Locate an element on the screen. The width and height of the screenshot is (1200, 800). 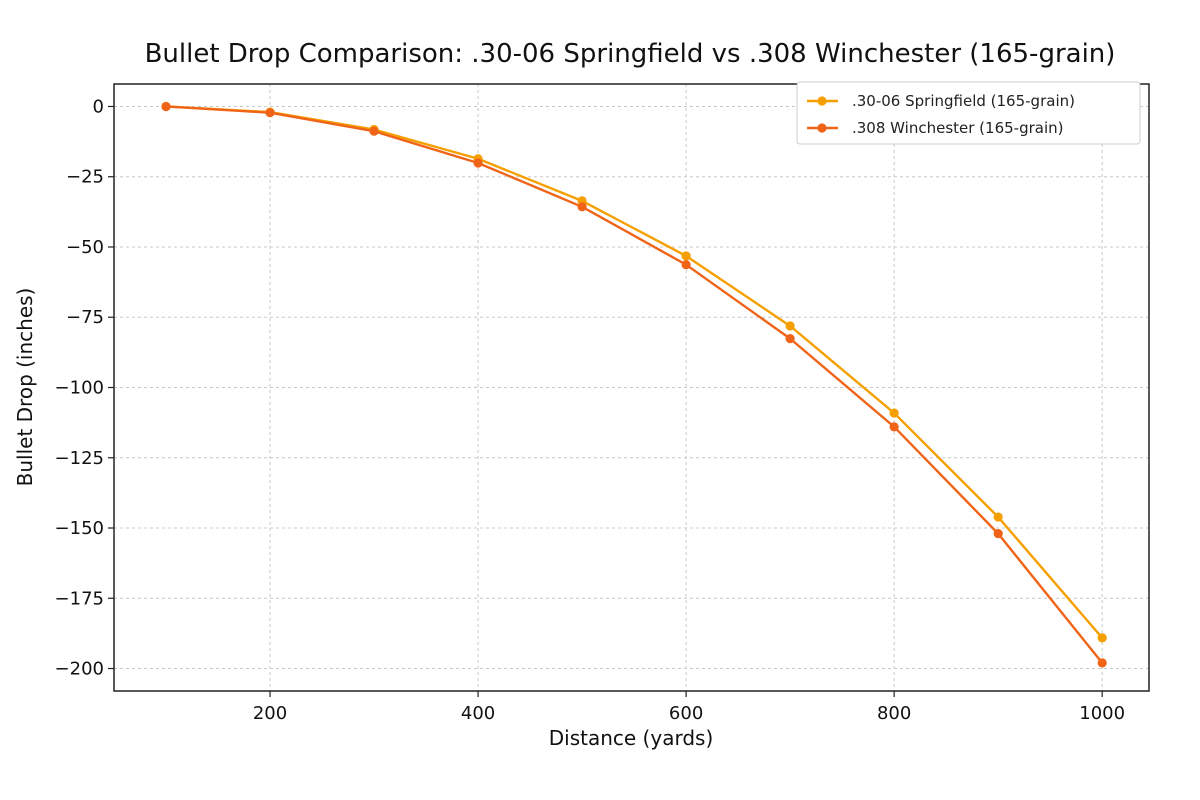
y-tick-label: −100 is located at coordinates (79, 388).